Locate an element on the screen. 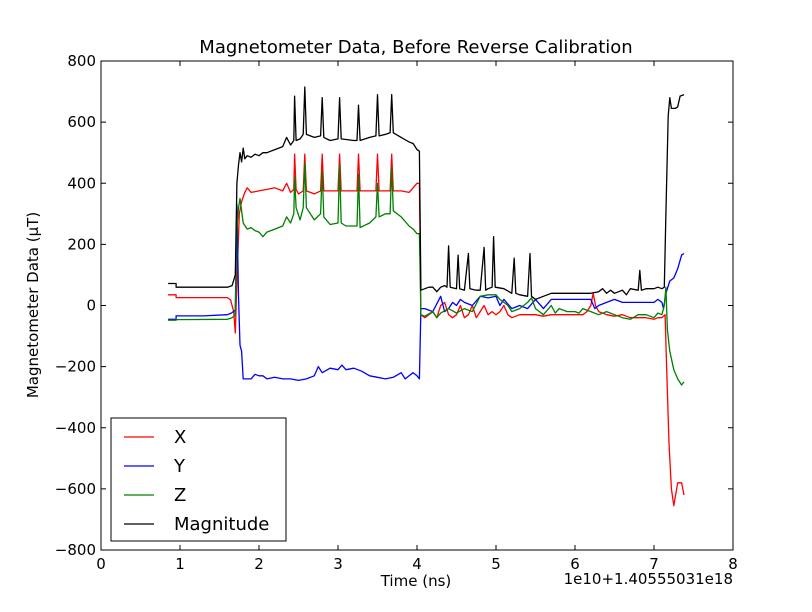 This screenshot has height=612, width=812. y-tick-label: −800 is located at coordinates (75, 550).